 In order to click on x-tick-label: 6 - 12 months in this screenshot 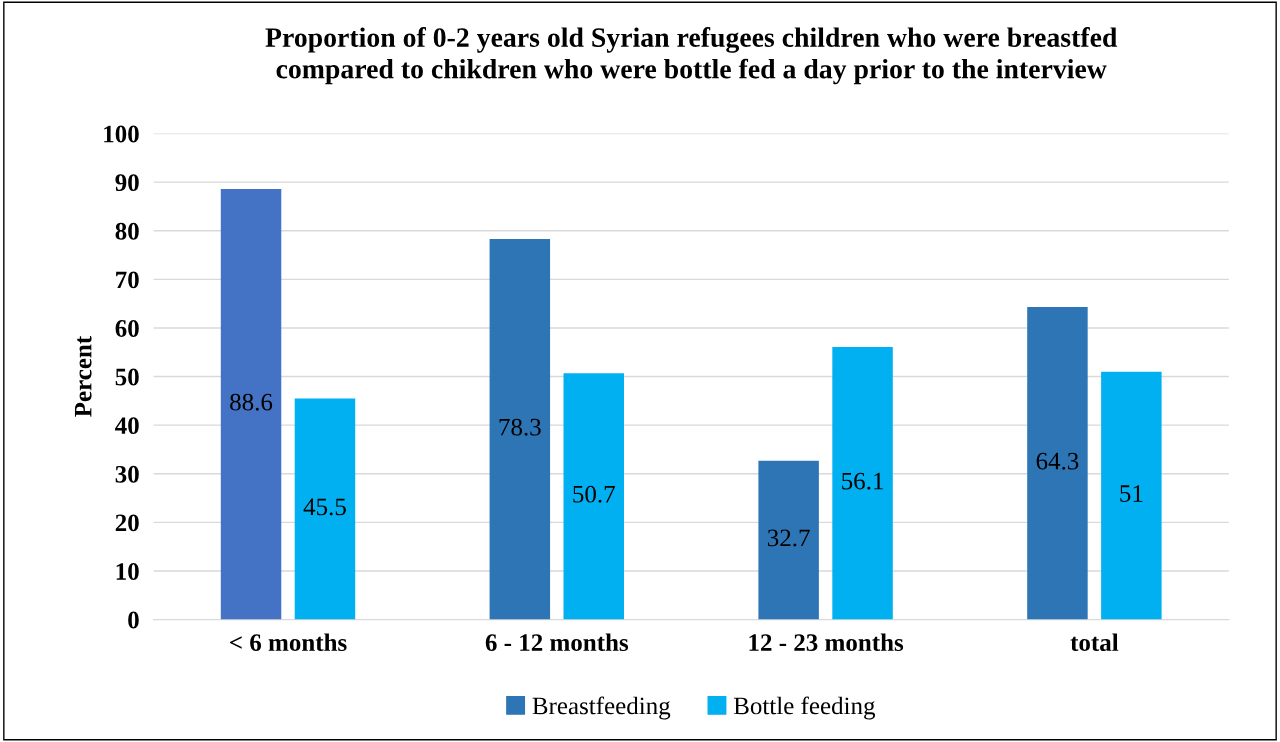, I will do `click(557, 642)`.